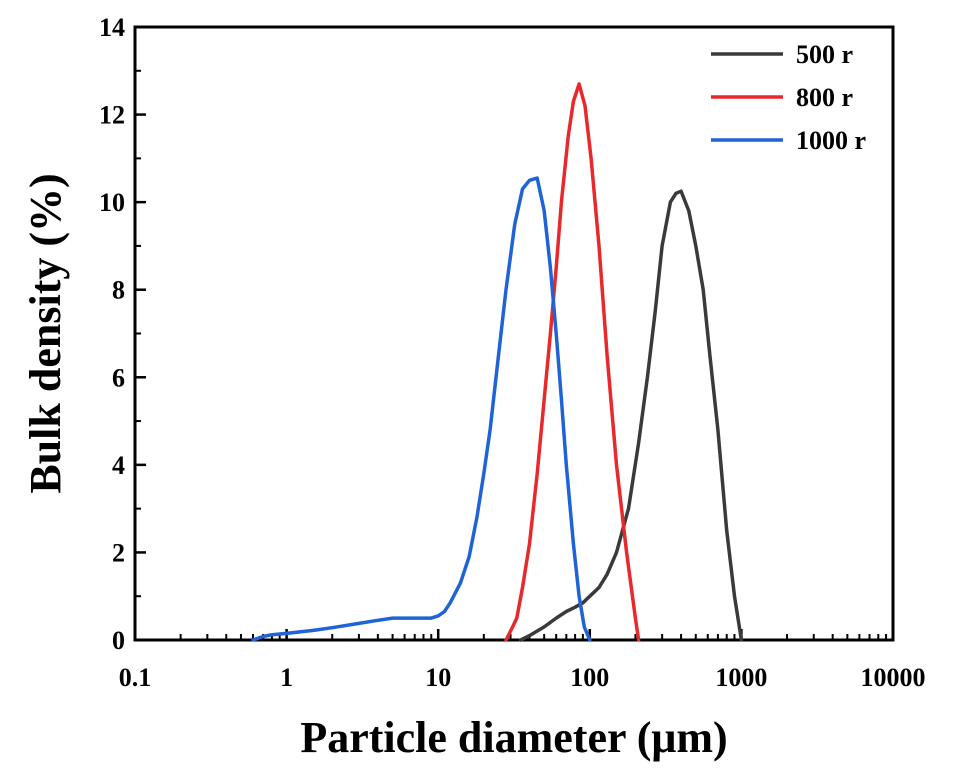  Describe the element at coordinates (135, 677) in the screenshot. I see `x-tick-label: 0.1` at that location.